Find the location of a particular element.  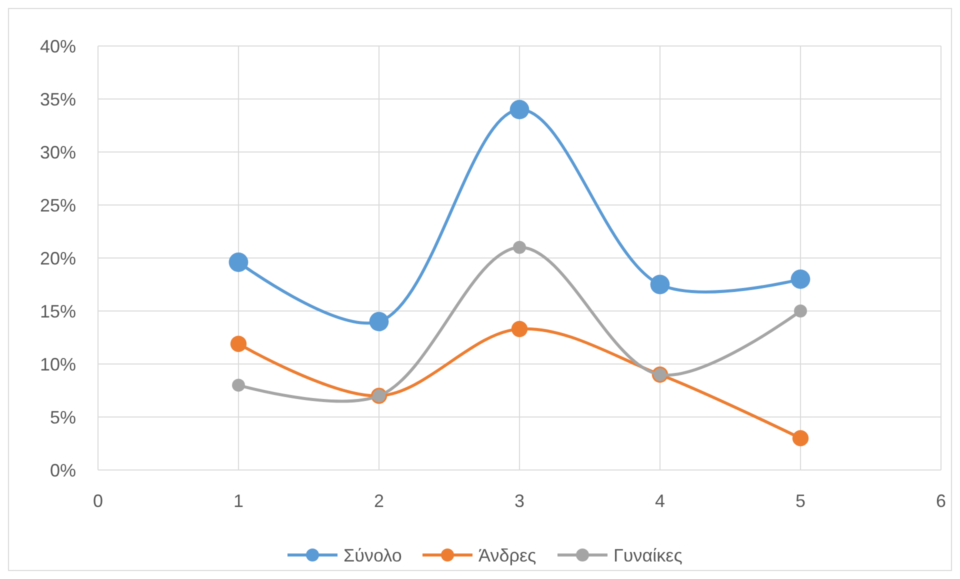

y-tick-label: 15% is located at coordinates (58, 311).